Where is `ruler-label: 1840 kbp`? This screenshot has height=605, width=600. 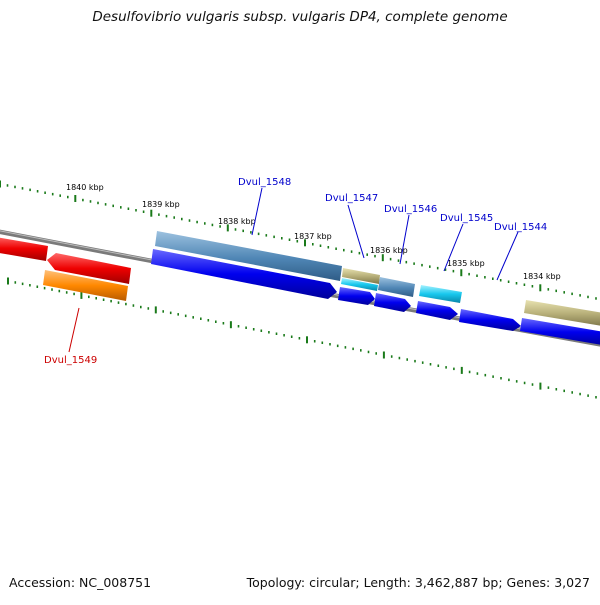
ruler-label: 1840 kbp is located at coordinates (85, 187).